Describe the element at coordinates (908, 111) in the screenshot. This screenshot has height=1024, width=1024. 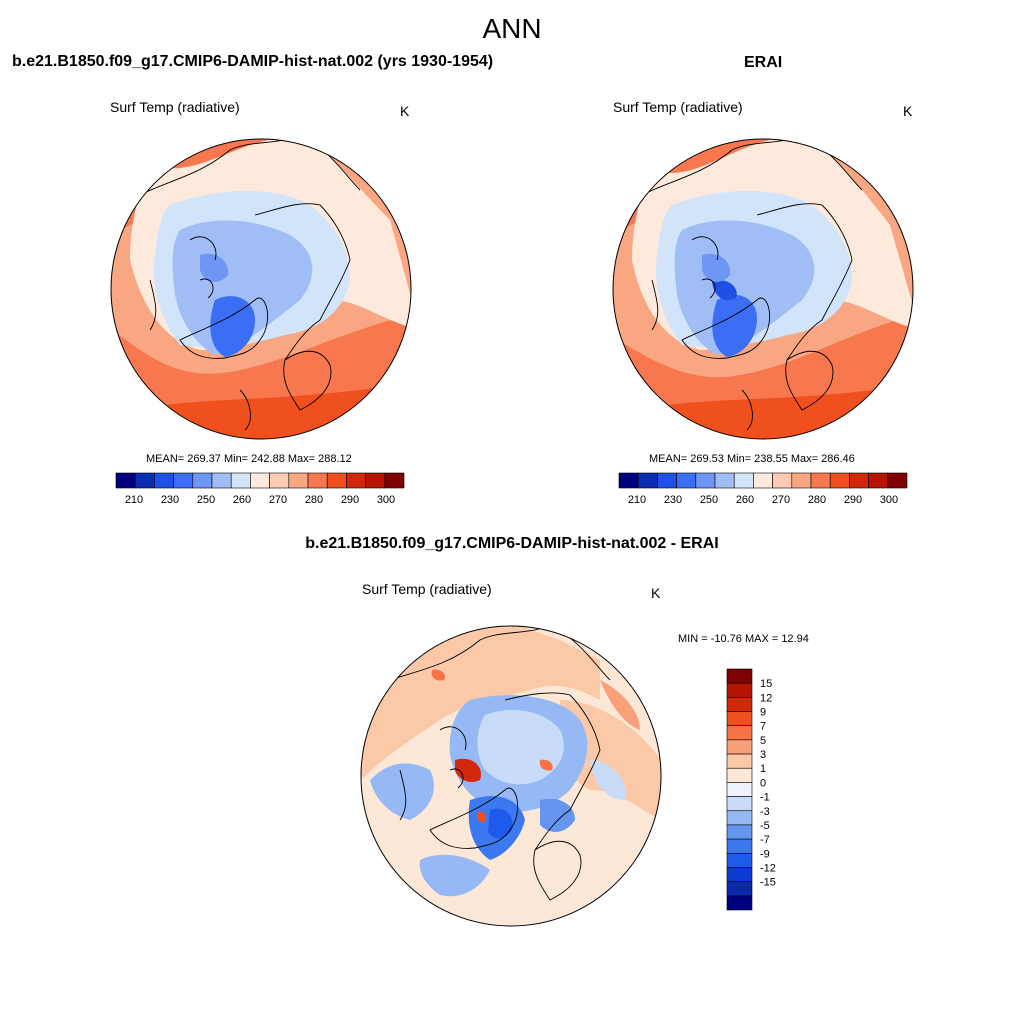
I see `right-units-label: K` at that location.